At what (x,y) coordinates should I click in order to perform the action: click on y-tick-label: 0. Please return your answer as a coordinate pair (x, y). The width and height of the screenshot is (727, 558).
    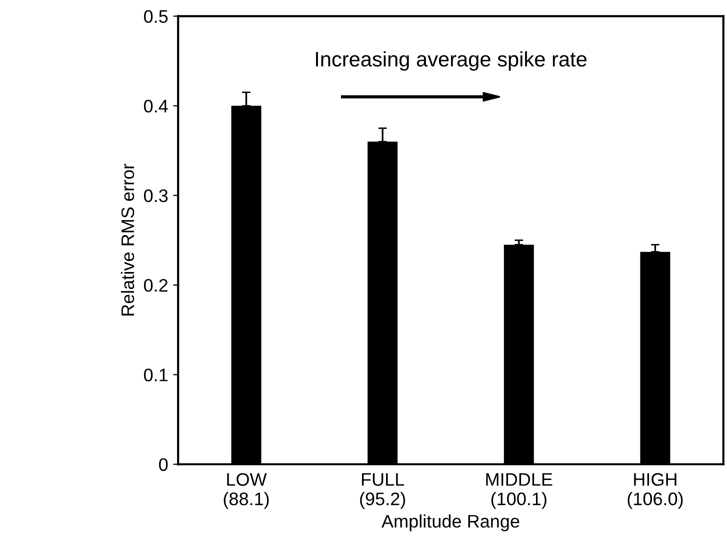
    Looking at the image, I should click on (163, 464).